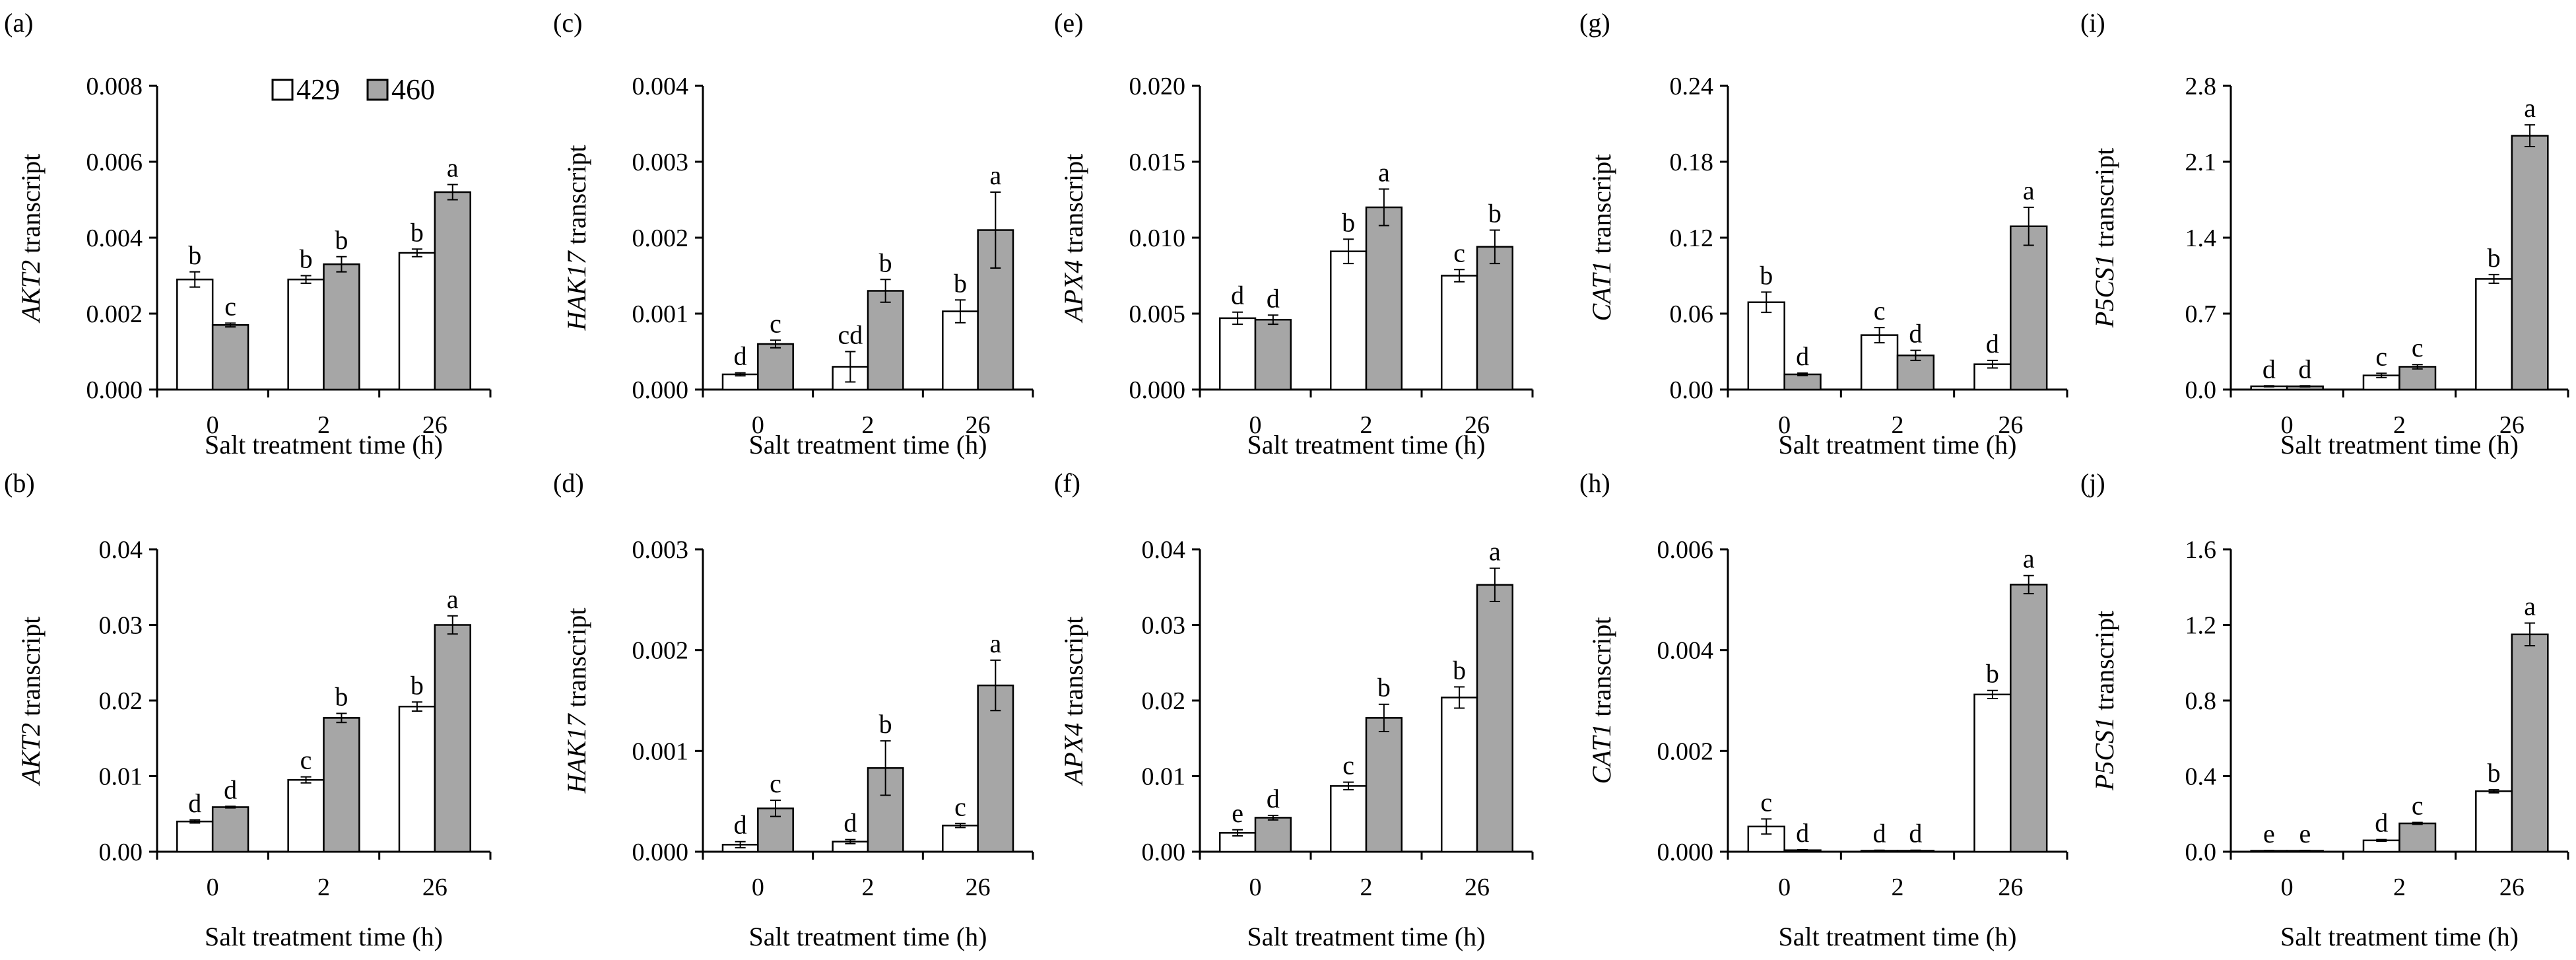 This screenshot has width=2576, height=960. Describe the element at coordinates (2029, 559) in the screenshot. I see `chart-h-sig-letter: a` at that location.